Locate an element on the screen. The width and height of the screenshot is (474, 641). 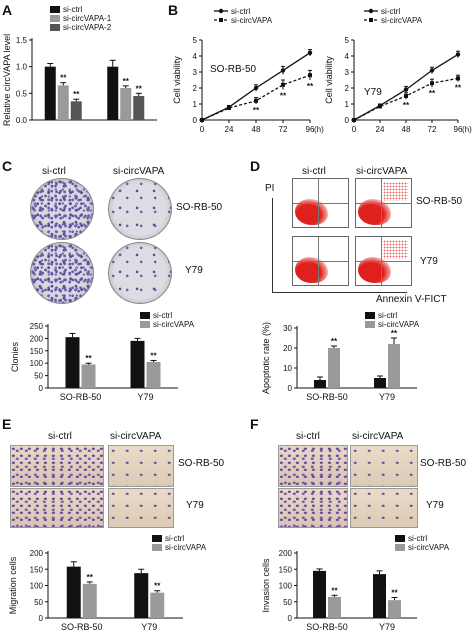
y-axis-label: Apoptotic rate (%) is located at coordinates (266, 358).